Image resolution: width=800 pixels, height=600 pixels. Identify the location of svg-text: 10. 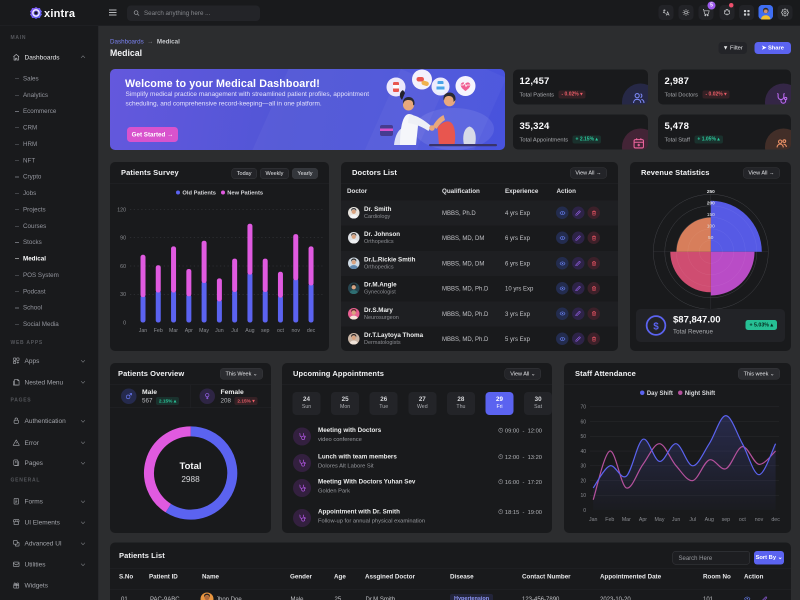
(583, 496).